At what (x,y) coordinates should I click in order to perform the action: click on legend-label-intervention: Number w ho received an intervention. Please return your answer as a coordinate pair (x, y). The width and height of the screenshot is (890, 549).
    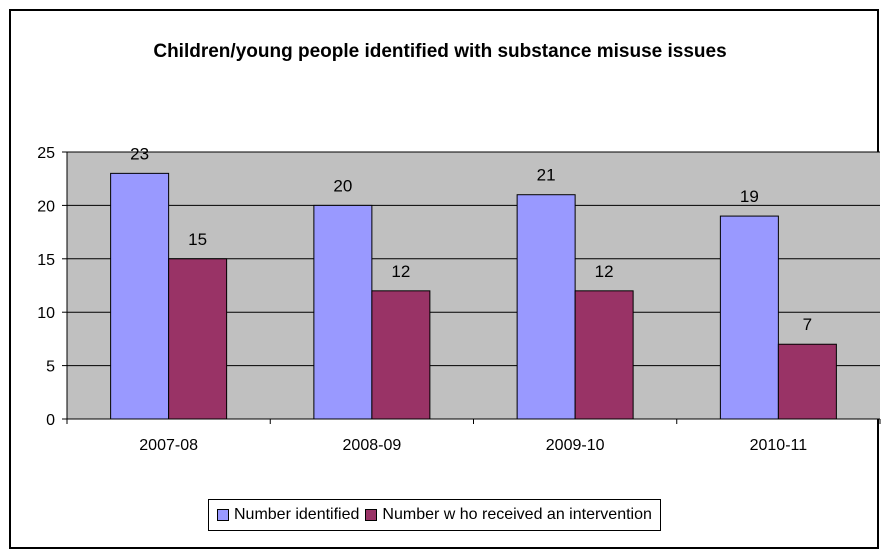
    Looking at the image, I should click on (517, 514).